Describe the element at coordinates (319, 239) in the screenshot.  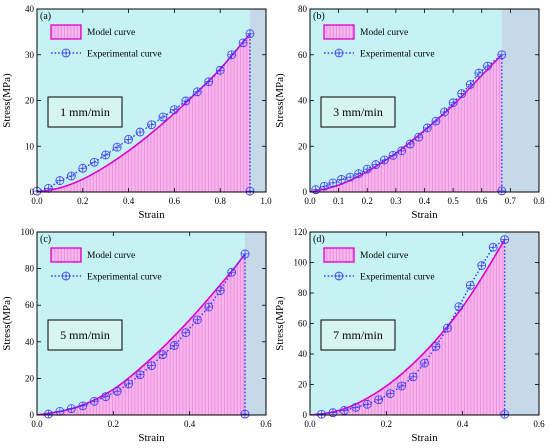
I see `panel-label: (d)` at that location.